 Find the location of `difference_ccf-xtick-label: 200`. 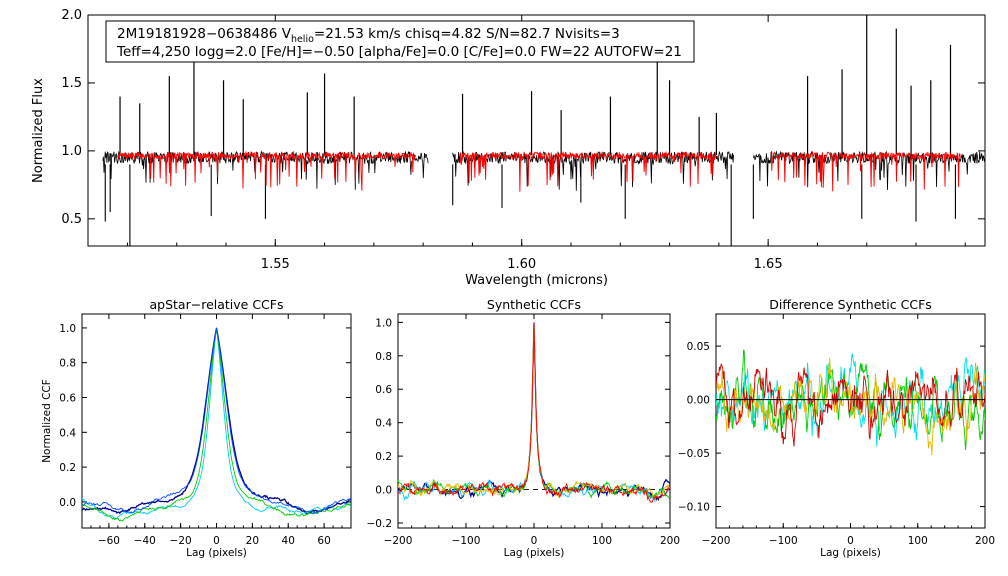

difference_ccf-xtick-label: 200 is located at coordinates (985, 541).